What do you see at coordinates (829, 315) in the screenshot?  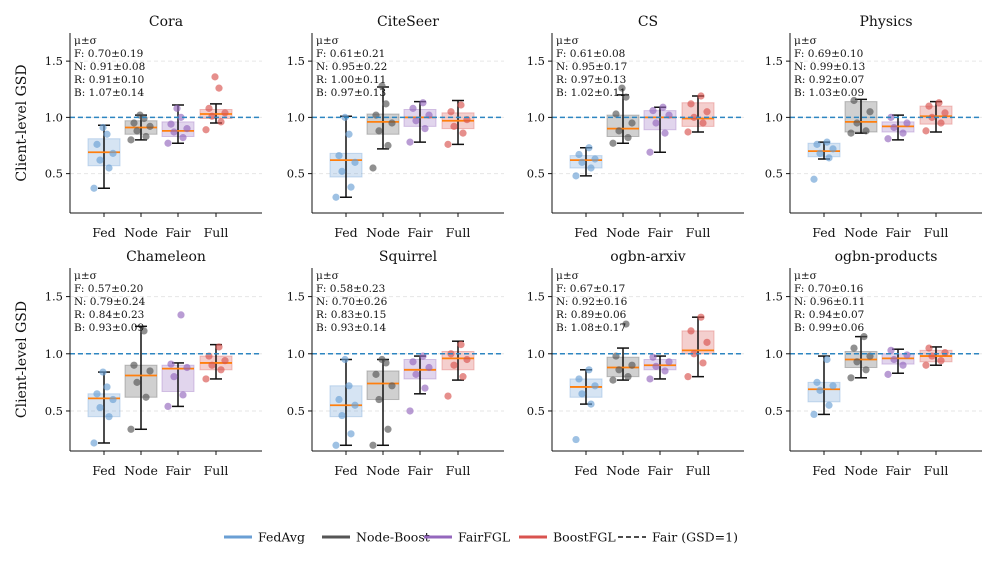 I see `stats-line: R: 0.94±0.07` at bounding box center [829, 315].